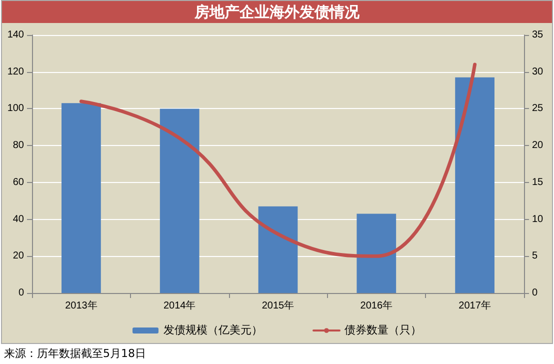  Describe the element at coordinates (18, 182) in the screenshot. I see `y-tick-label: 60` at that location.